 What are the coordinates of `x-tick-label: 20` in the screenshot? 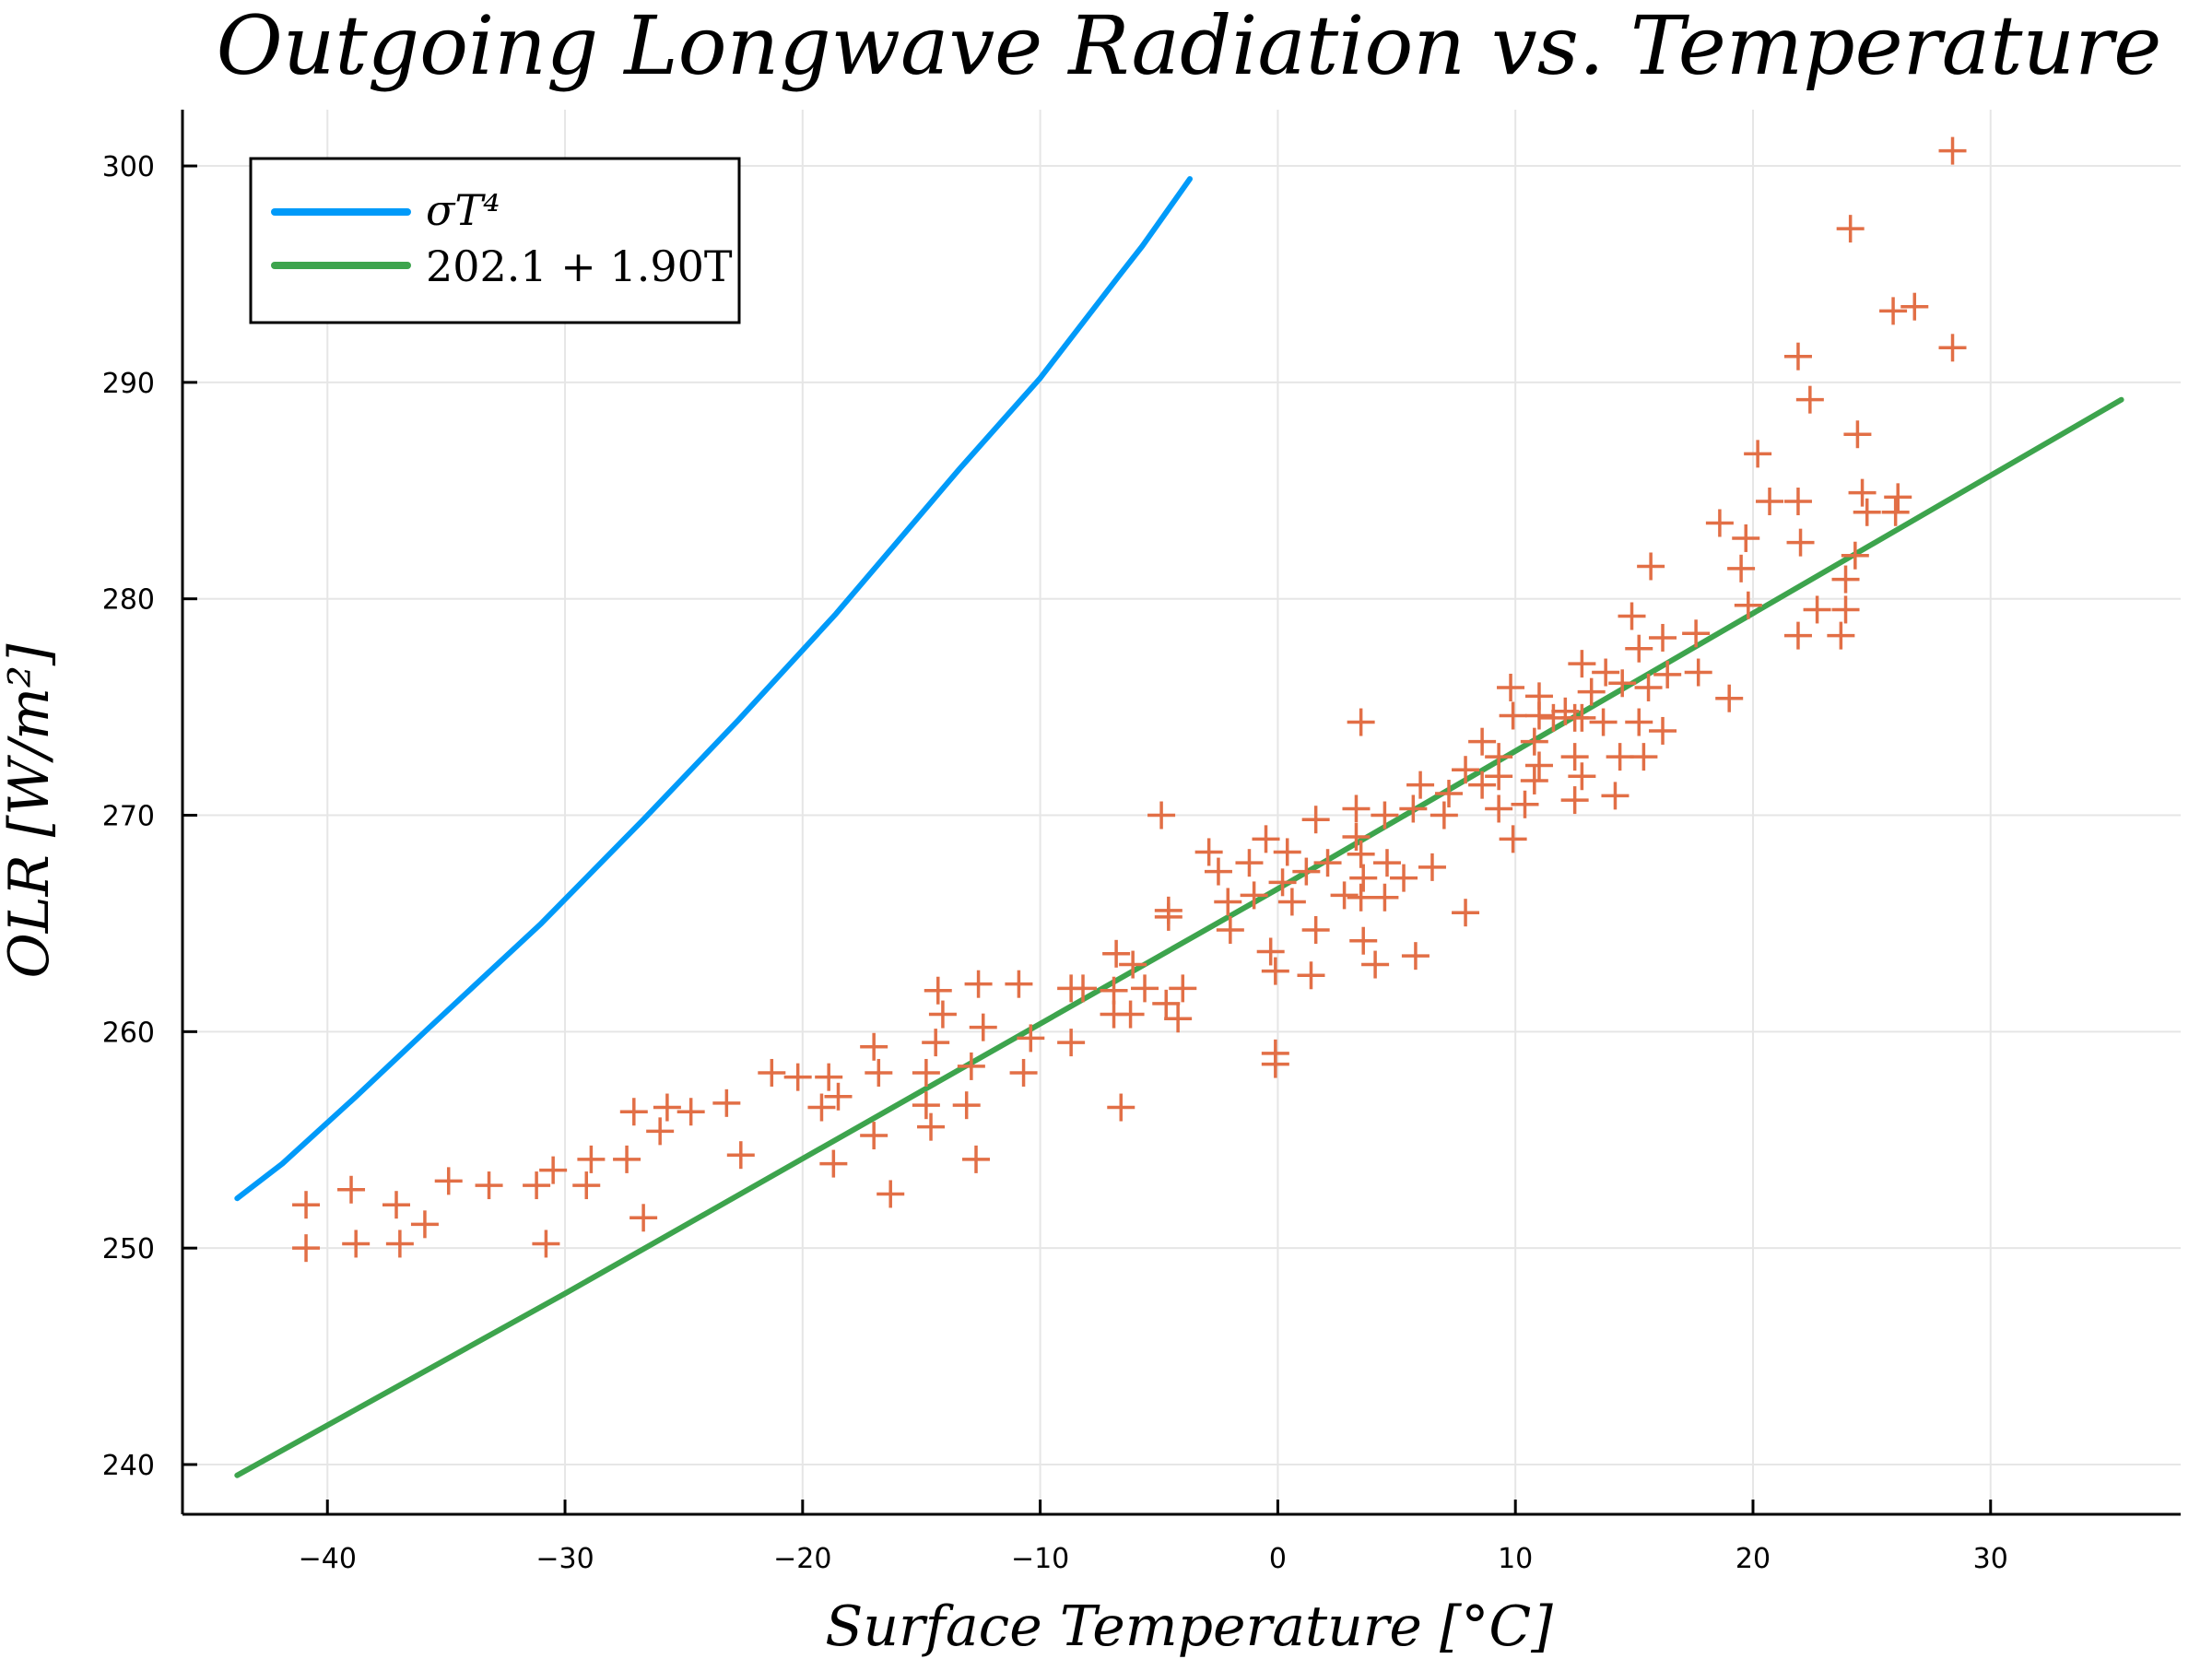 It's located at (1753, 1559).